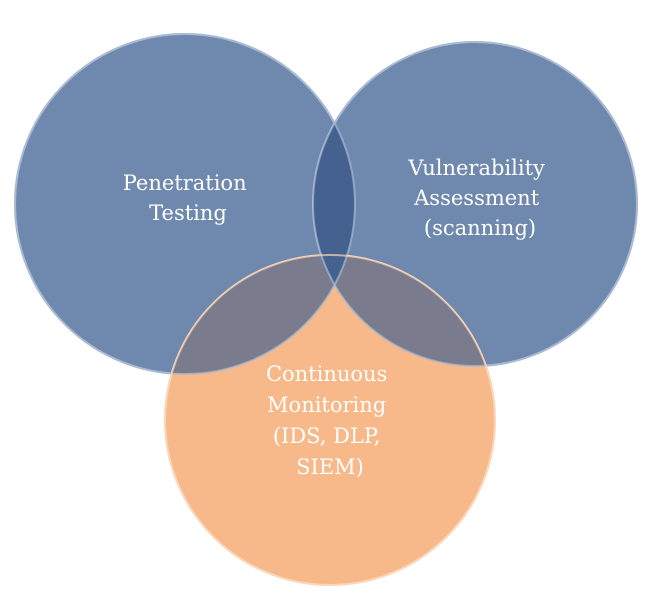  Describe the element at coordinates (330, 467) in the screenshot. I see `continuous-monitoring-line-4: SIEM)` at that location.